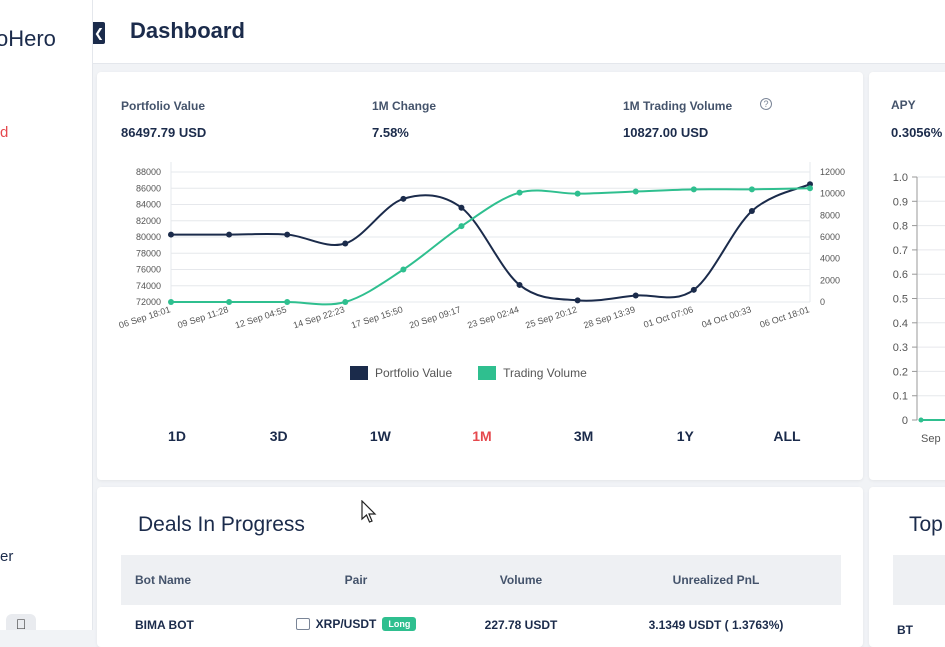 The image size is (945, 647). Describe the element at coordinates (187, 30) in the screenshot. I see `page-title: Dashboard` at that location.